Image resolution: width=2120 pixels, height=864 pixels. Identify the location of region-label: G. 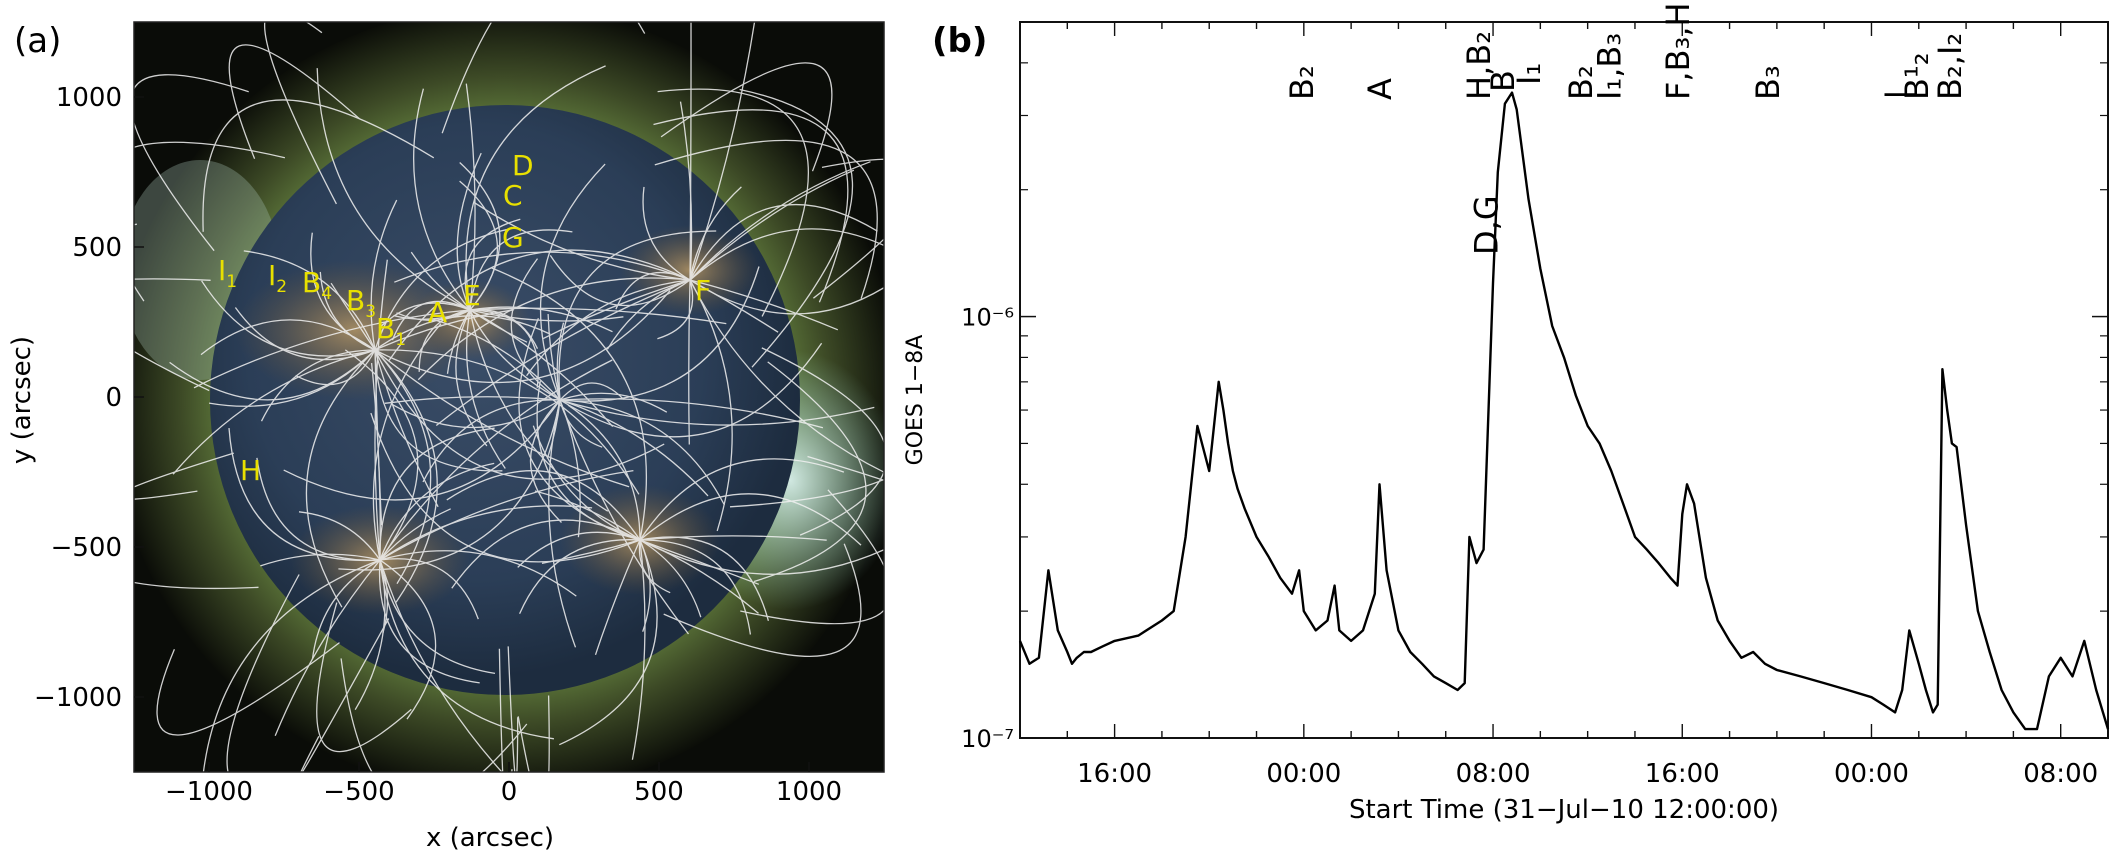
(513, 237).